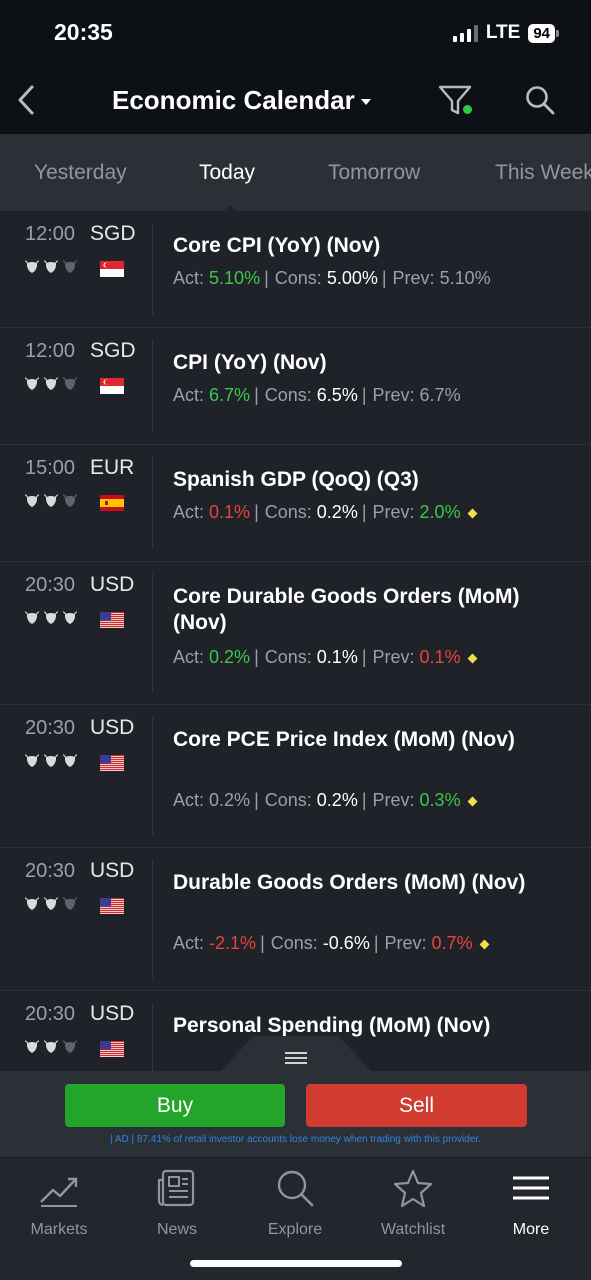 The width and height of the screenshot is (591, 1280). Describe the element at coordinates (241, 100) in the screenshot. I see `page-title-dropdown: Economic Calendar` at that location.